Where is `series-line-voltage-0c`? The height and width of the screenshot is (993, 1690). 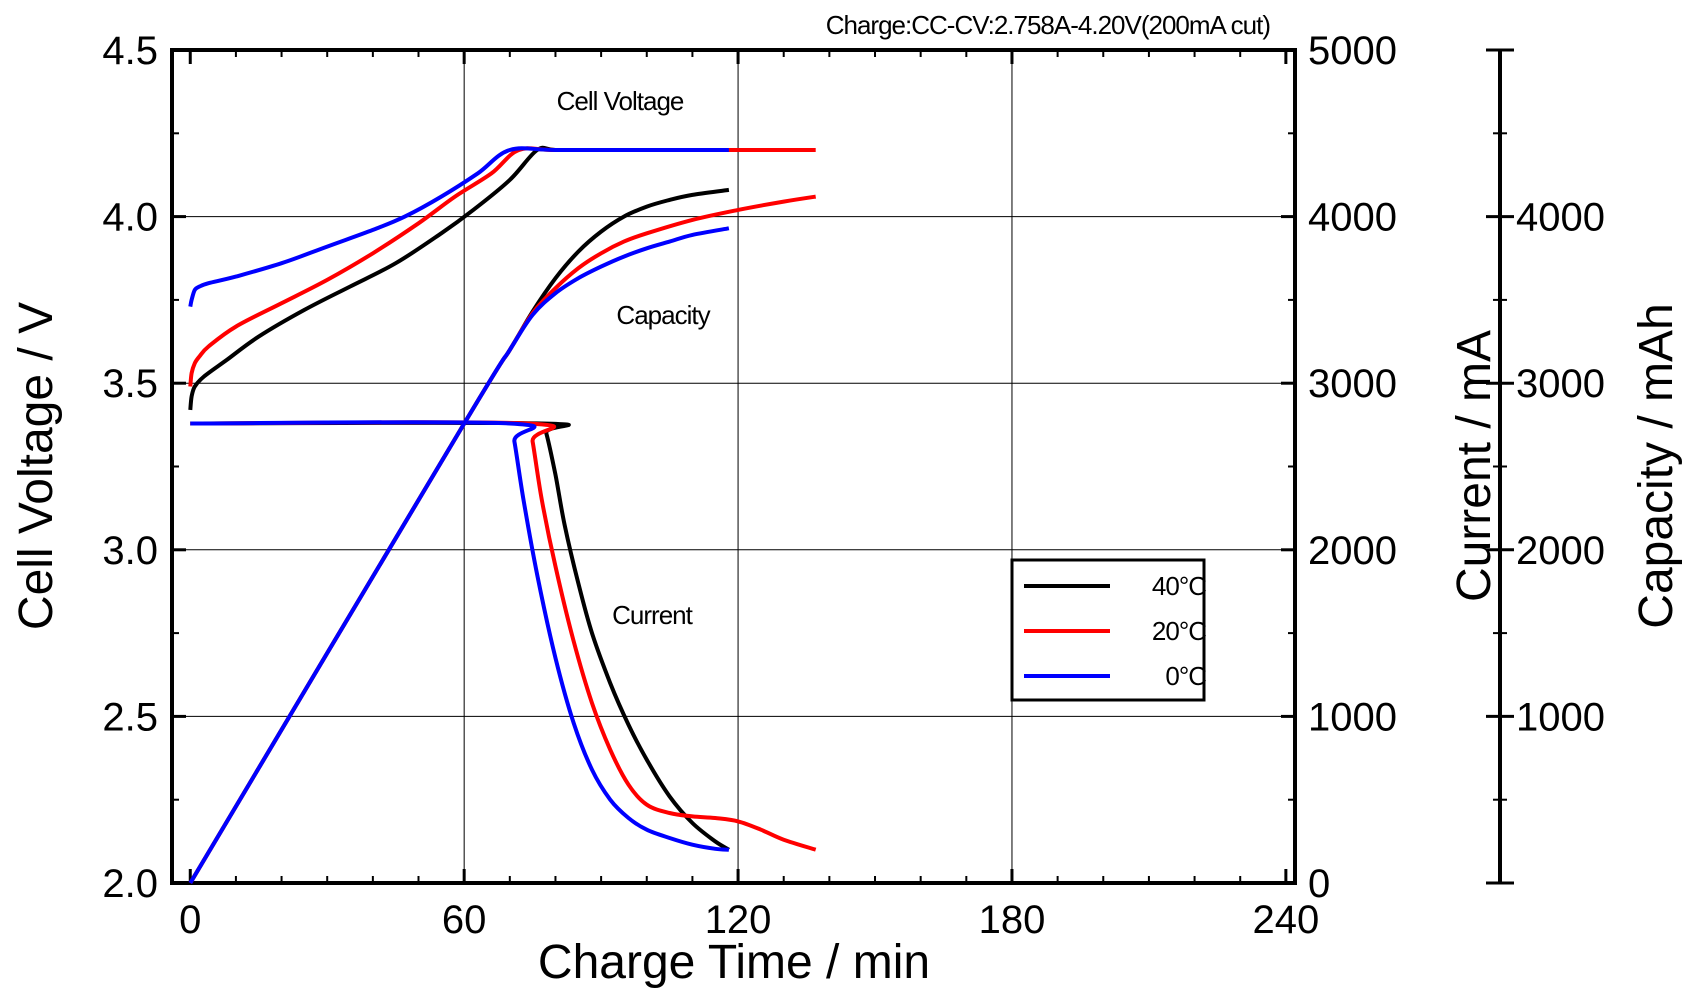
series-line-voltage-0c is located at coordinates (458, 226).